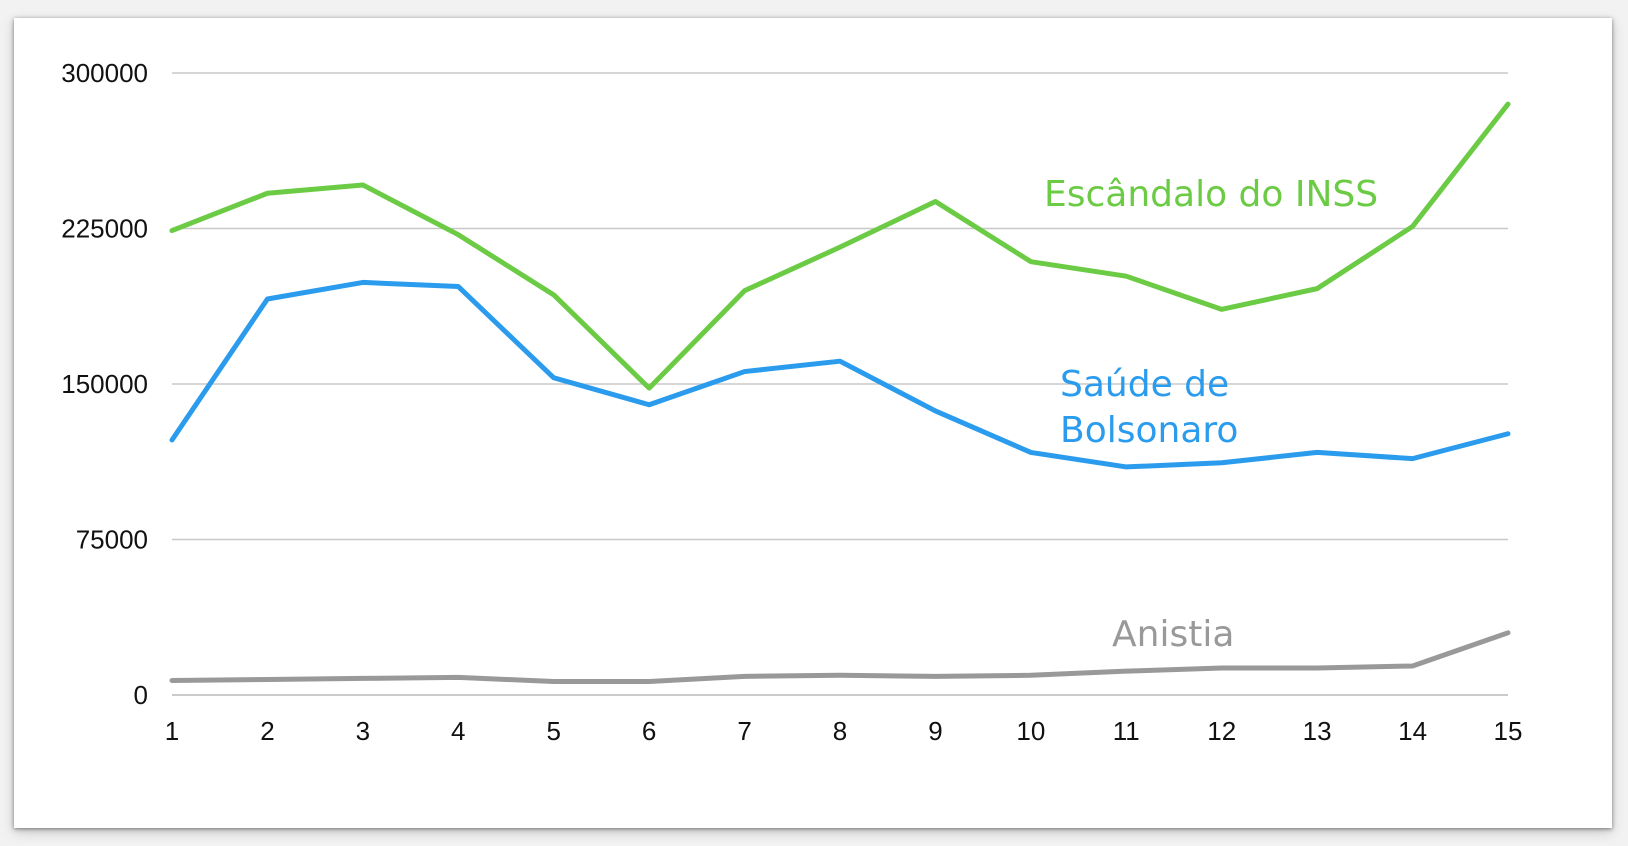  Describe the element at coordinates (172, 731) in the screenshot. I see `x-tick-label: 1` at that location.